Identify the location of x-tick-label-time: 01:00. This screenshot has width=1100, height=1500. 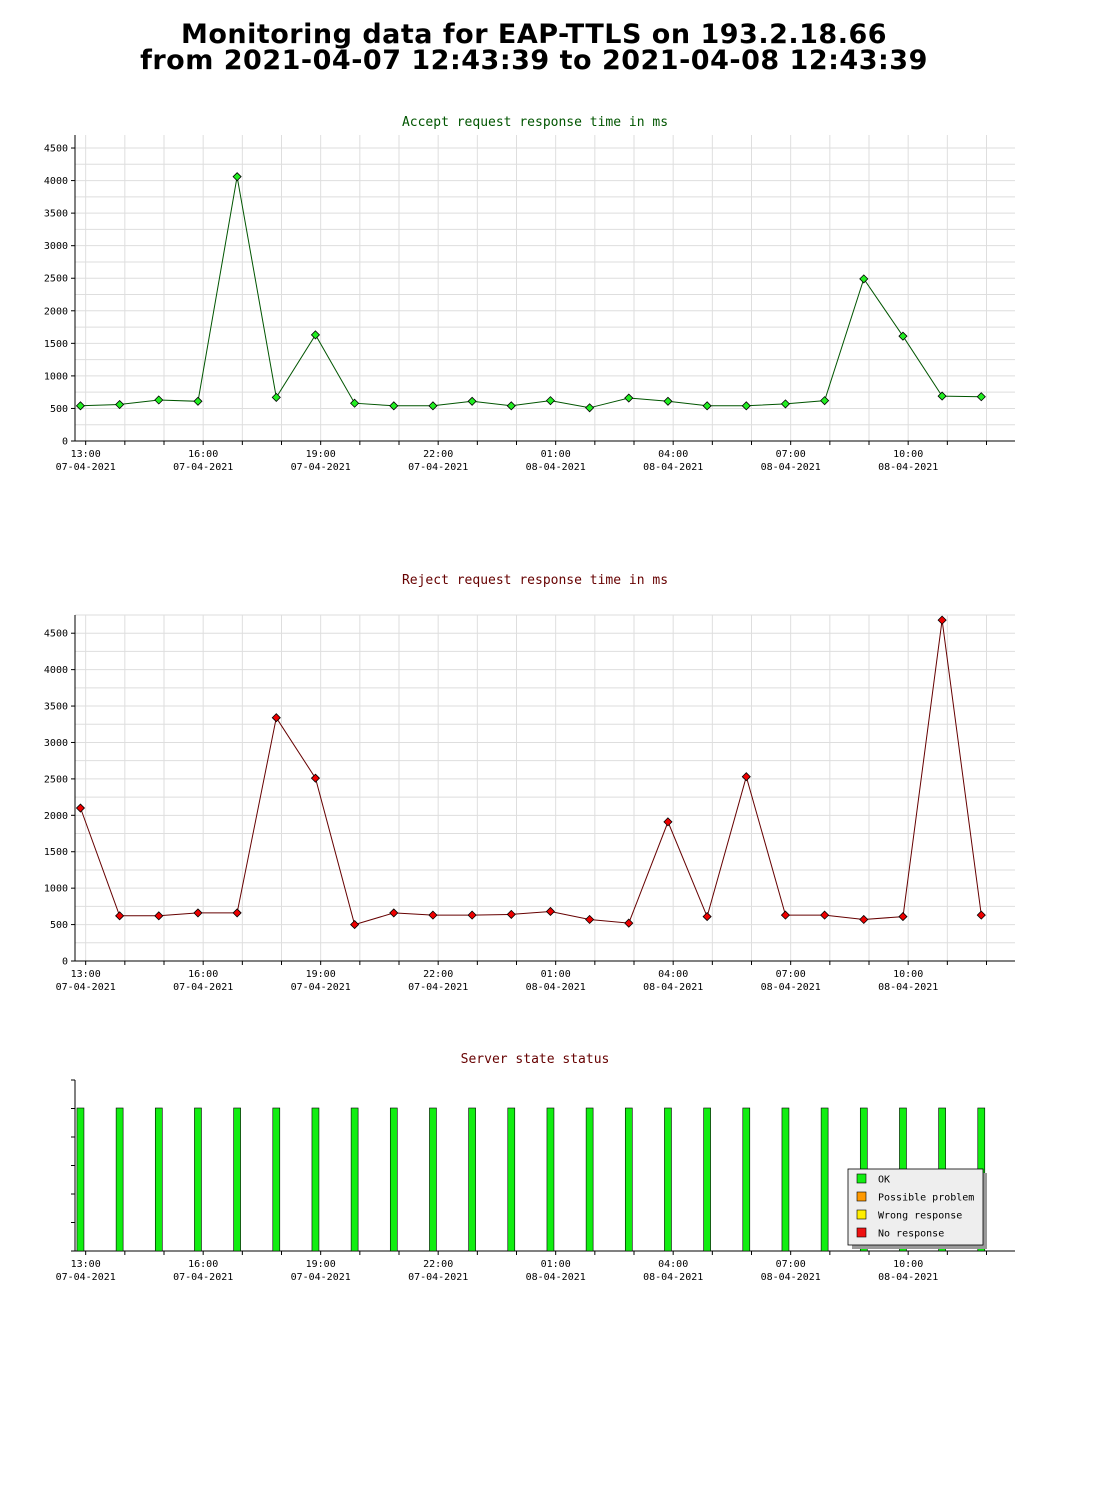
(556, 974).